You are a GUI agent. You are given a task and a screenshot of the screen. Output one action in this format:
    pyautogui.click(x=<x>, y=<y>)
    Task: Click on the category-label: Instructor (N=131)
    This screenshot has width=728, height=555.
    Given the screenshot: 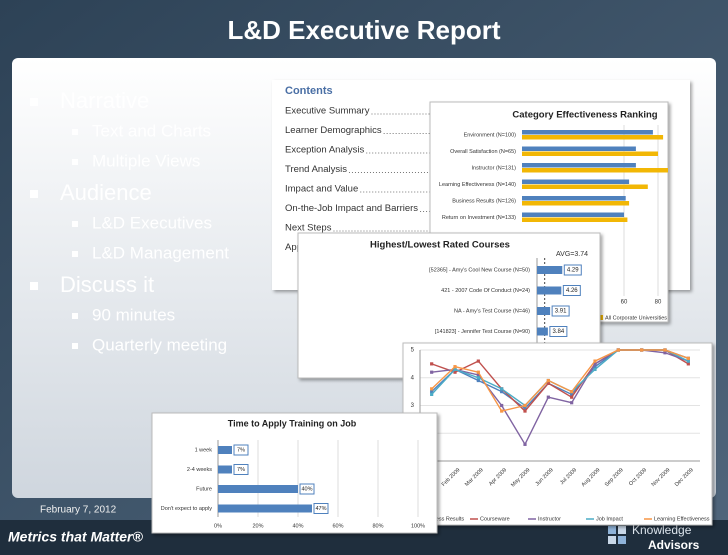 What is the action you would take?
    pyautogui.click(x=494, y=168)
    